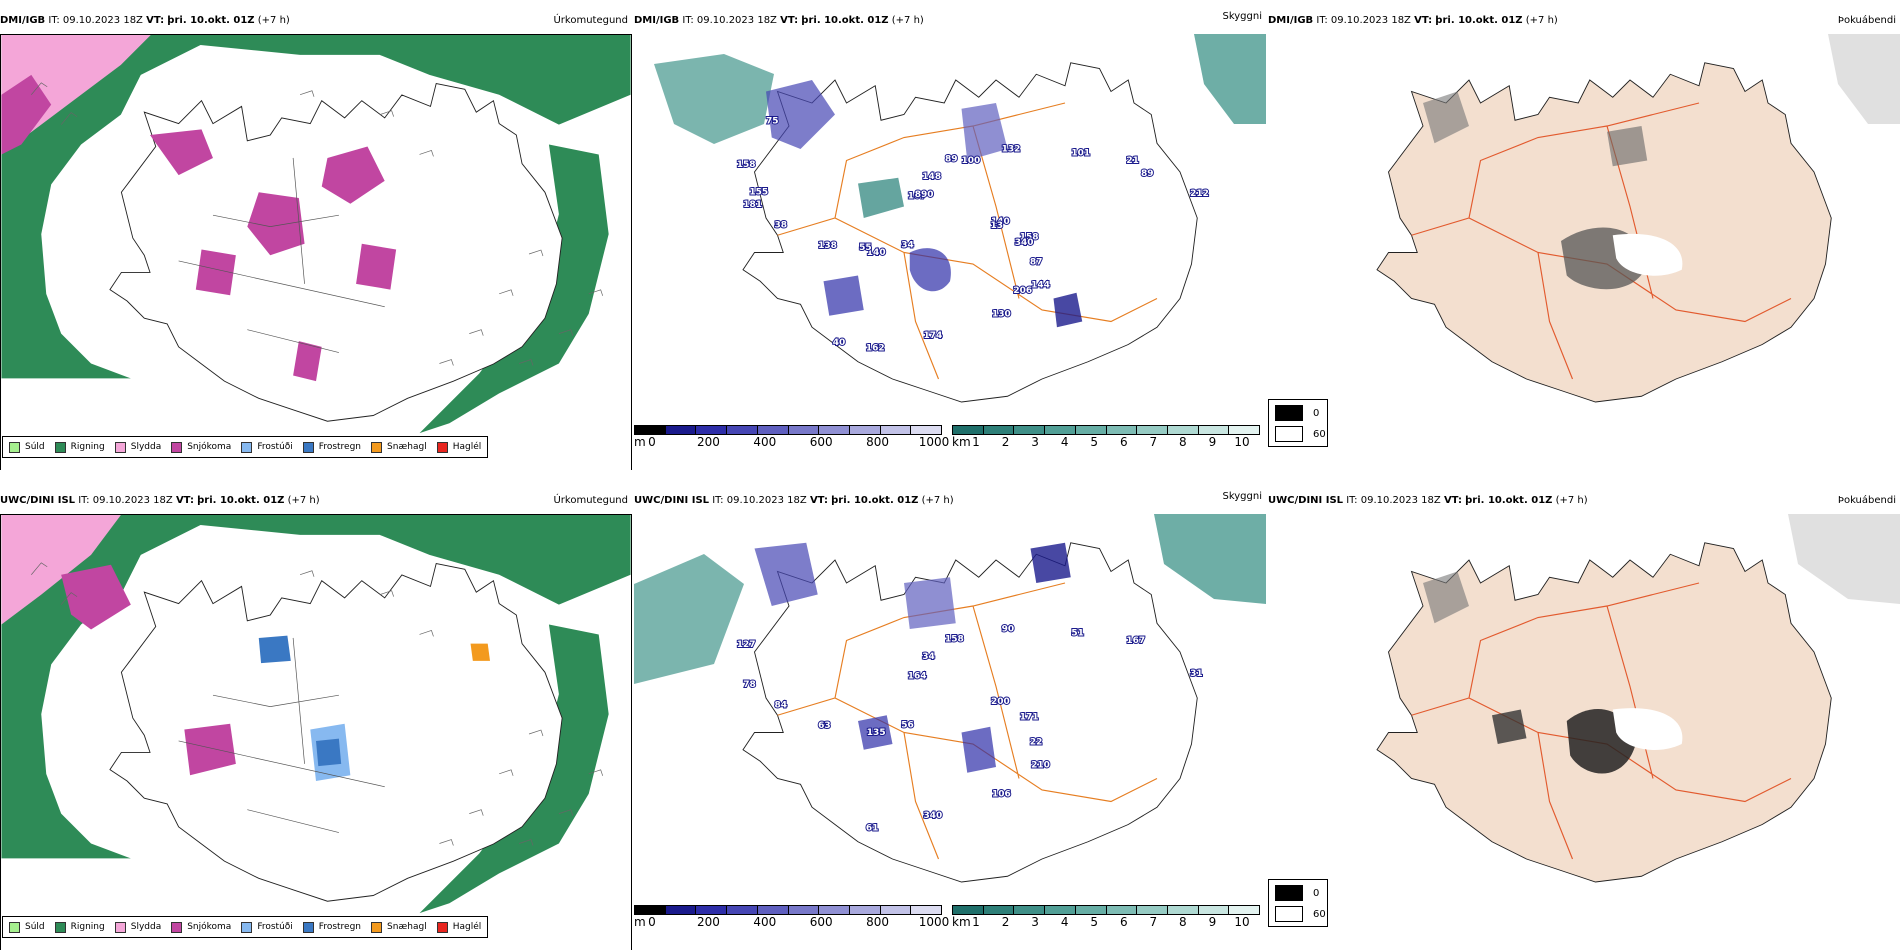 This screenshot has height=950, width=1900. Describe the element at coordinates (1094, 442) in the screenshot. I see `colorbar-tick-label: 5` at that location.